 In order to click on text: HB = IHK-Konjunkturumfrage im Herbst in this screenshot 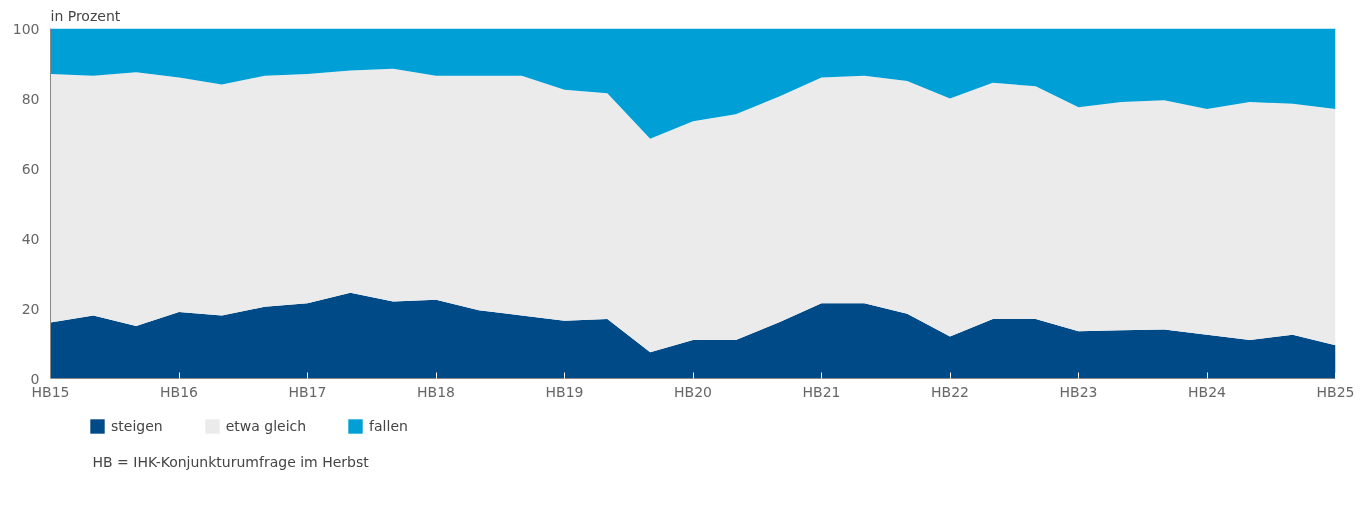, I will do `click(231, 461)`.